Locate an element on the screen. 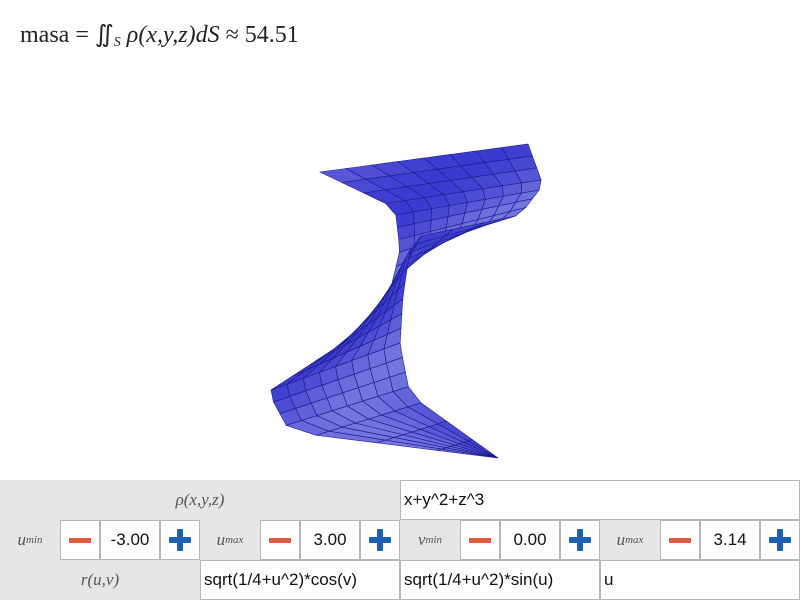  vmax-value: 3.14 is located at coordinates (730, 540).